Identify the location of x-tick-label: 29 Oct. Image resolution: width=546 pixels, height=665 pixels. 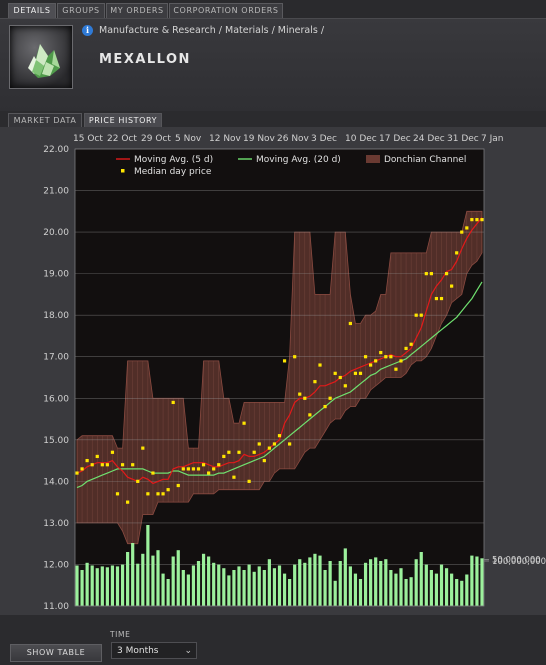
(156, 139).